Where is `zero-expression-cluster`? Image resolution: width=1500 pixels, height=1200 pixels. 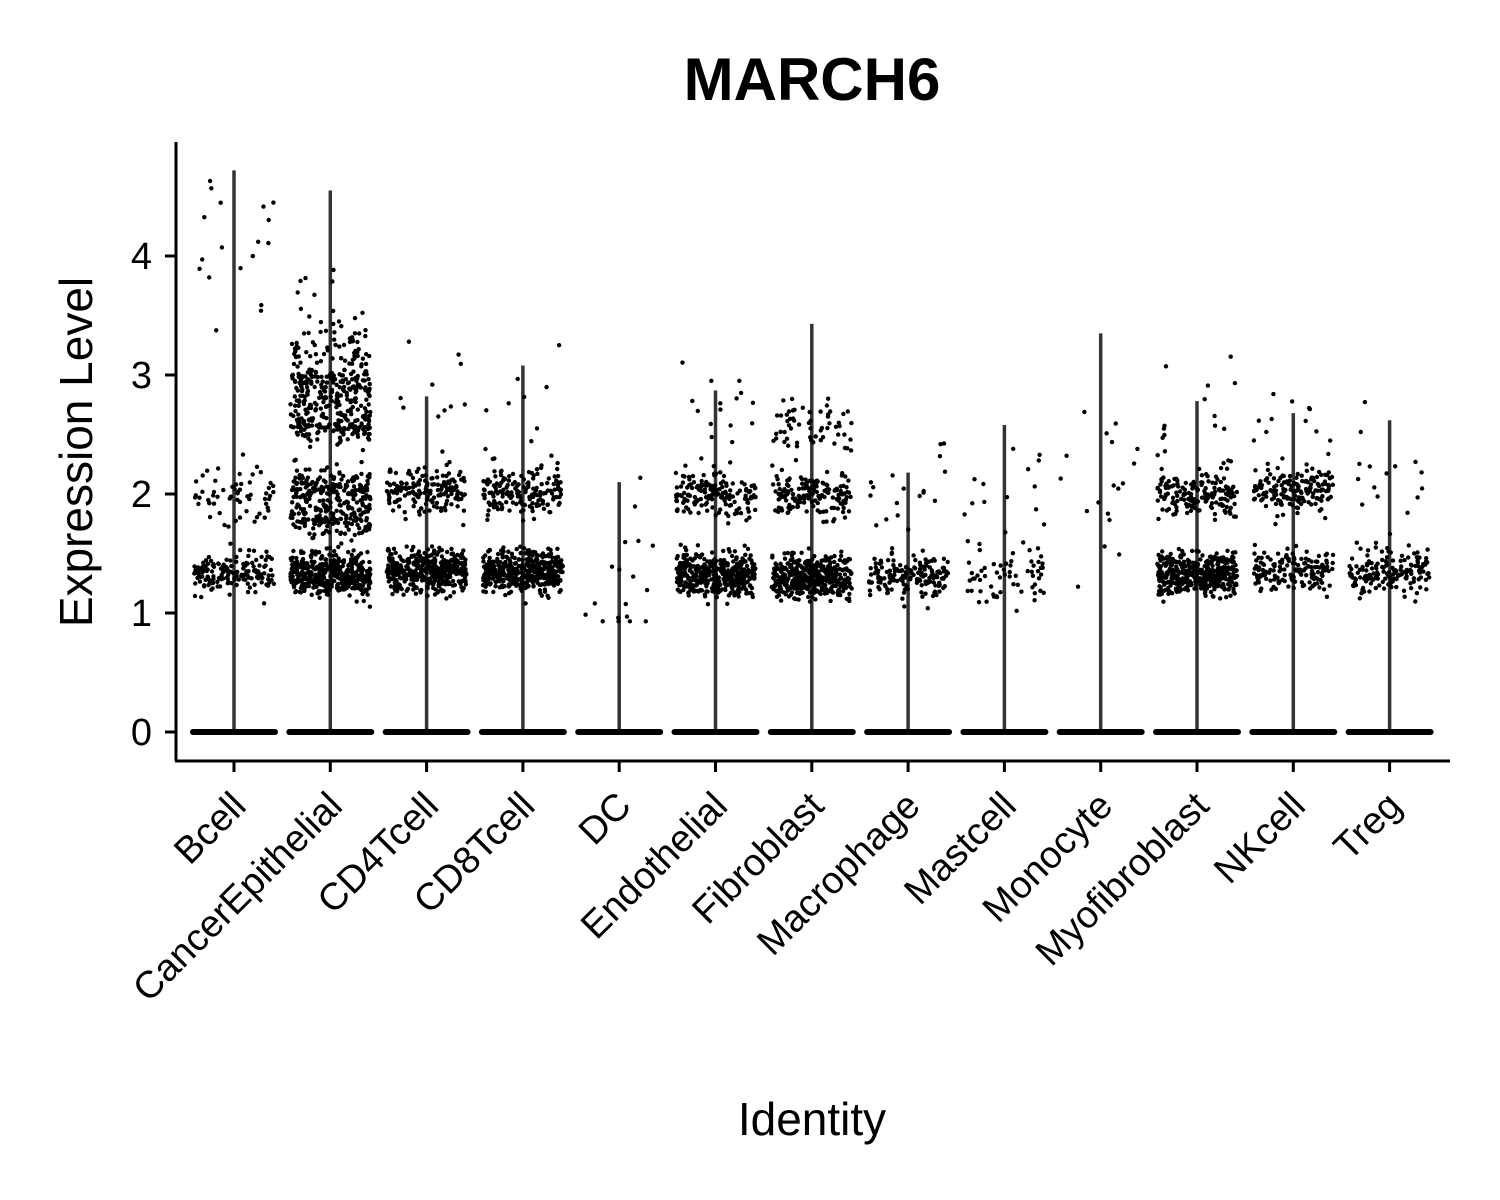 zero-expression-cluster is located at coordinates (1100, 732).